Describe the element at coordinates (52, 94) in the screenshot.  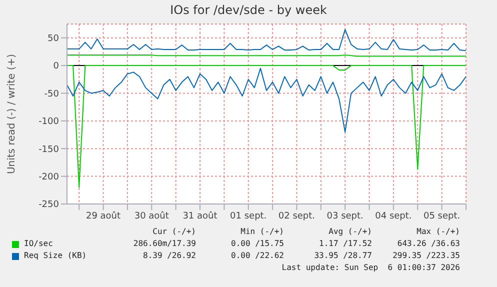
I see `y-tick-label: -50` at that location.